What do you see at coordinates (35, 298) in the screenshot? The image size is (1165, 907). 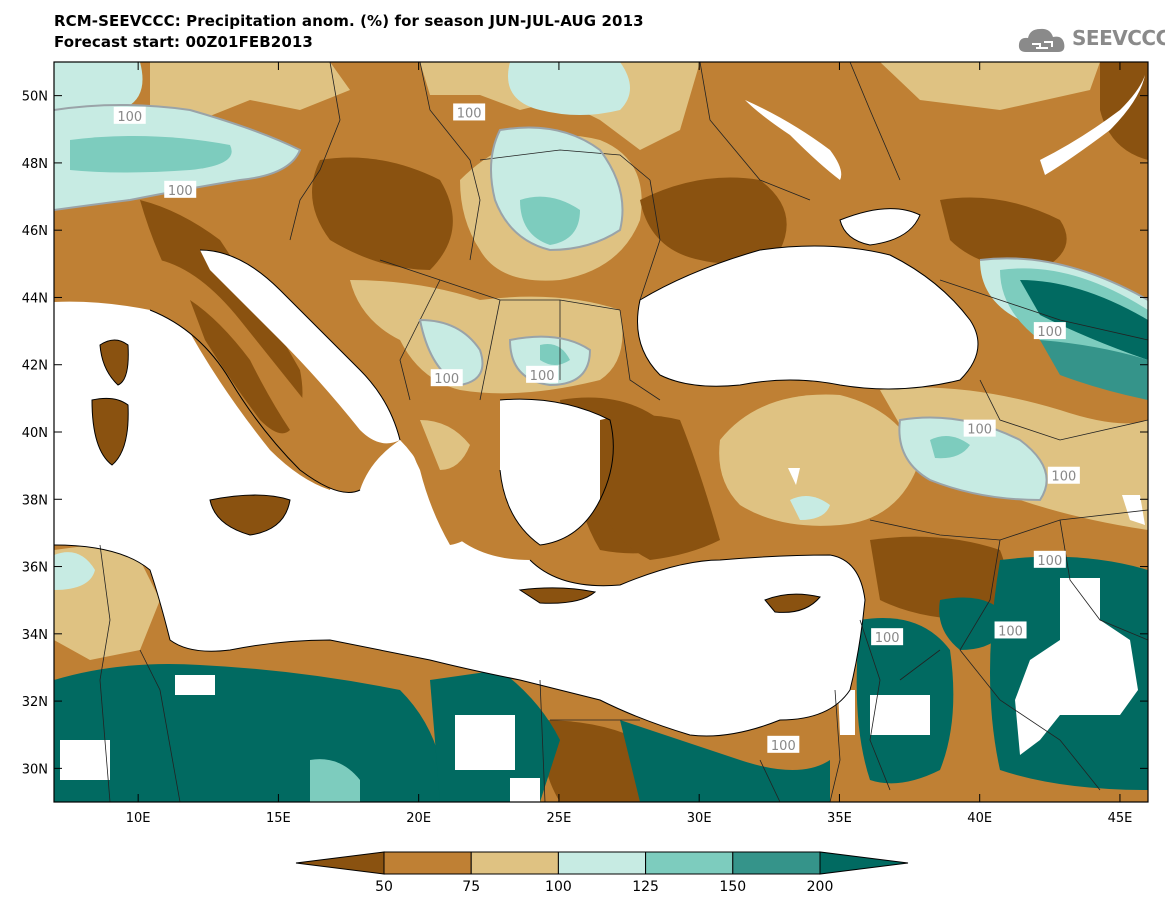 I see `lat-tick-label: 44N` at bounding box center [35, 298].